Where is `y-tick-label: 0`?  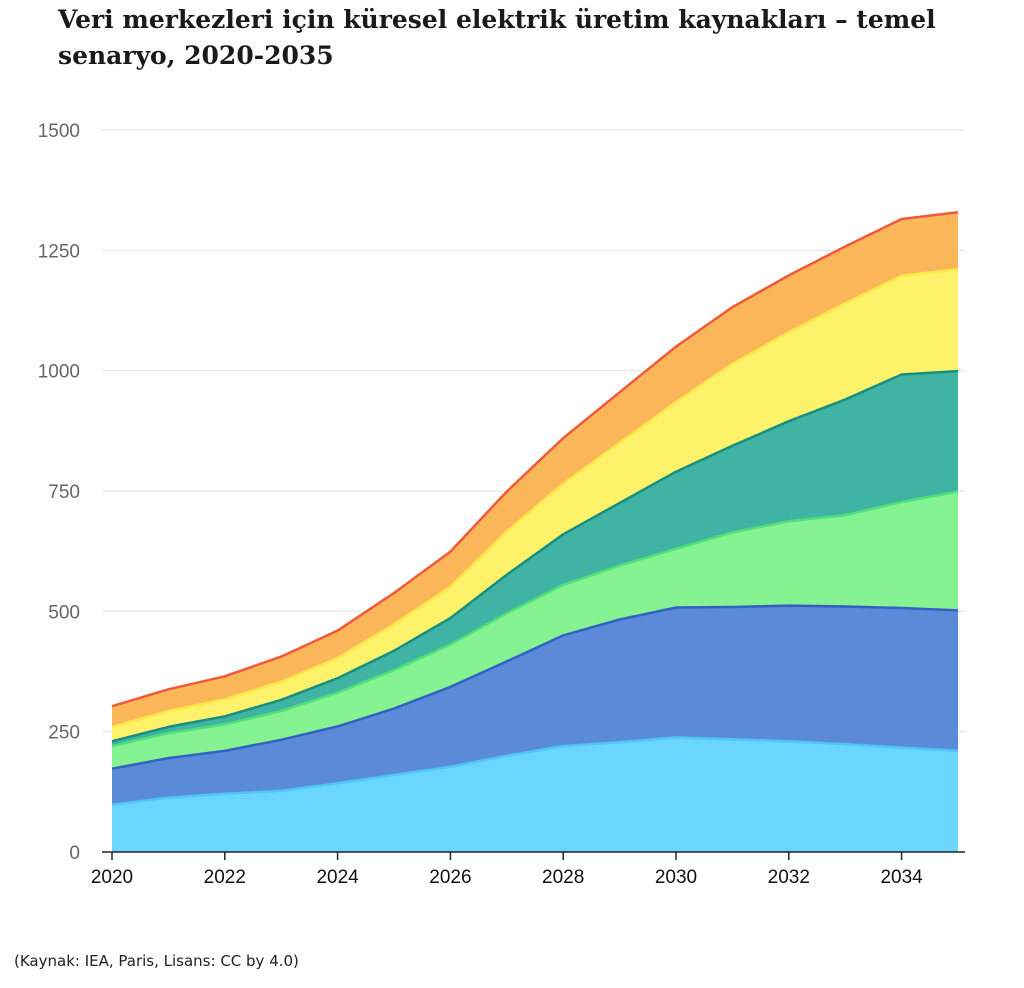 y-tick-label: 0 is located at coordinates (74, 853).